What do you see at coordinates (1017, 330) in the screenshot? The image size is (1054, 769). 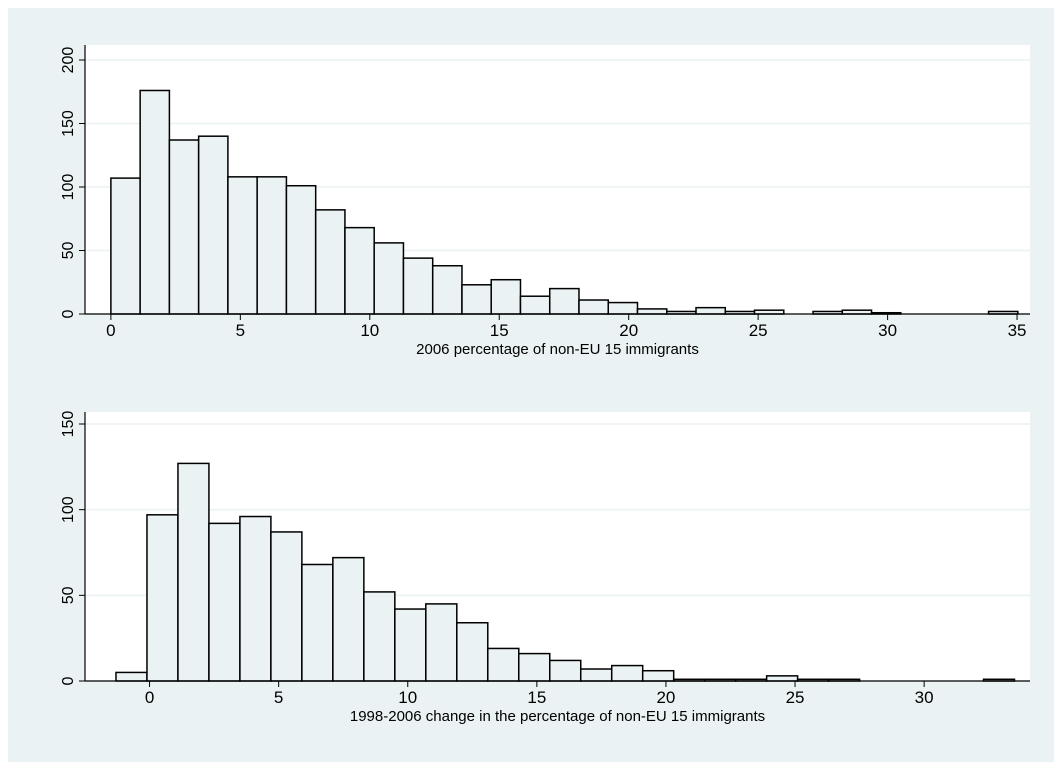 I see `x-tick-label: 35` at bounding box center [1017, 330].